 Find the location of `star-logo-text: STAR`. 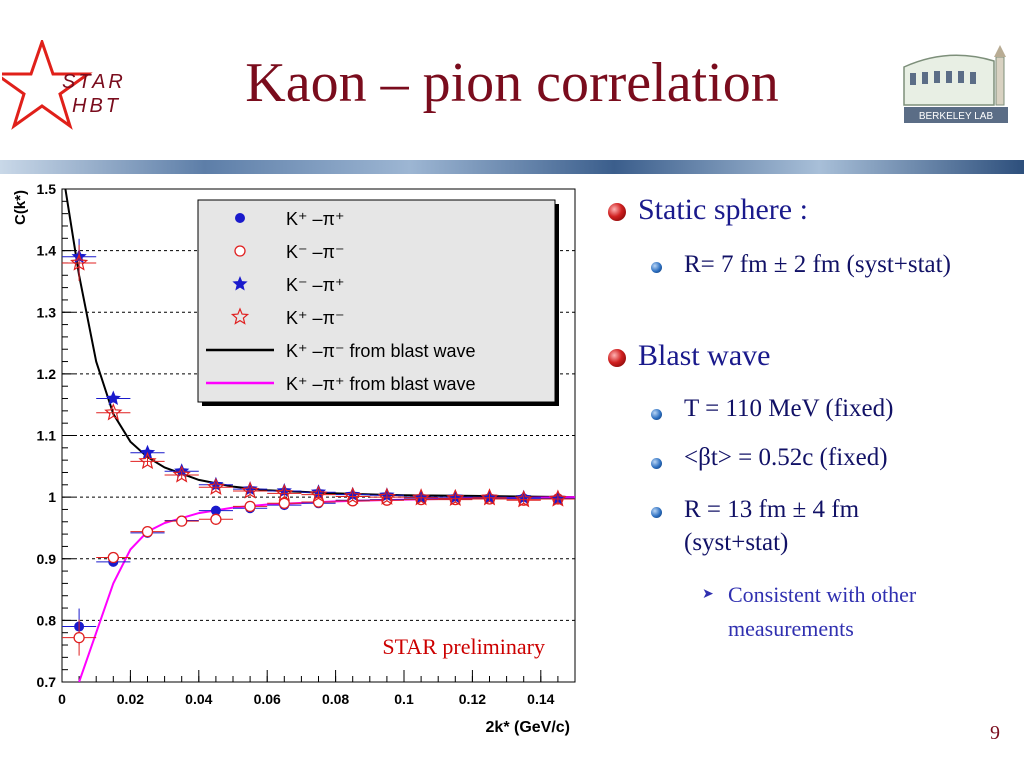

star-logo-text: STAR is located at coordinates (94, 82).